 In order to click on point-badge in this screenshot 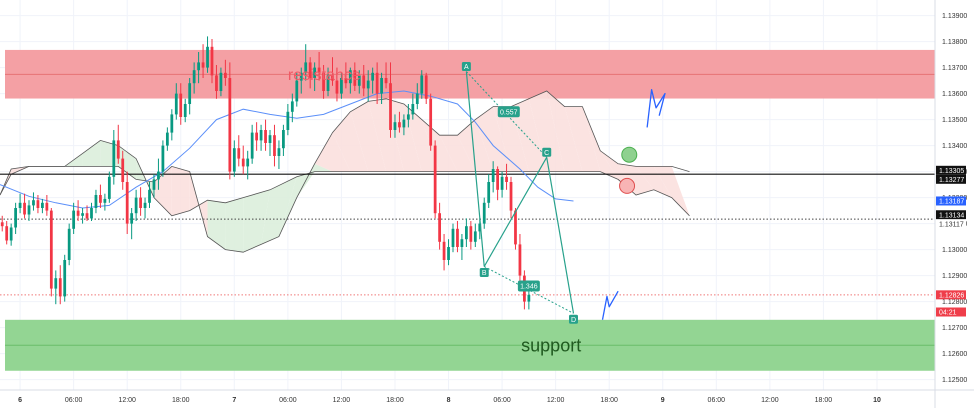, I will do `click(484, 272)`.